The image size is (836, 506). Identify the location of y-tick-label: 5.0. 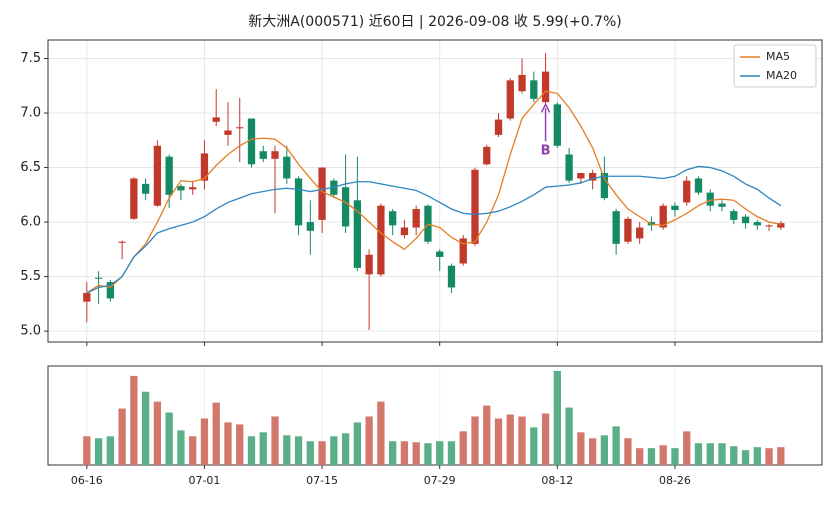
(30, 331).